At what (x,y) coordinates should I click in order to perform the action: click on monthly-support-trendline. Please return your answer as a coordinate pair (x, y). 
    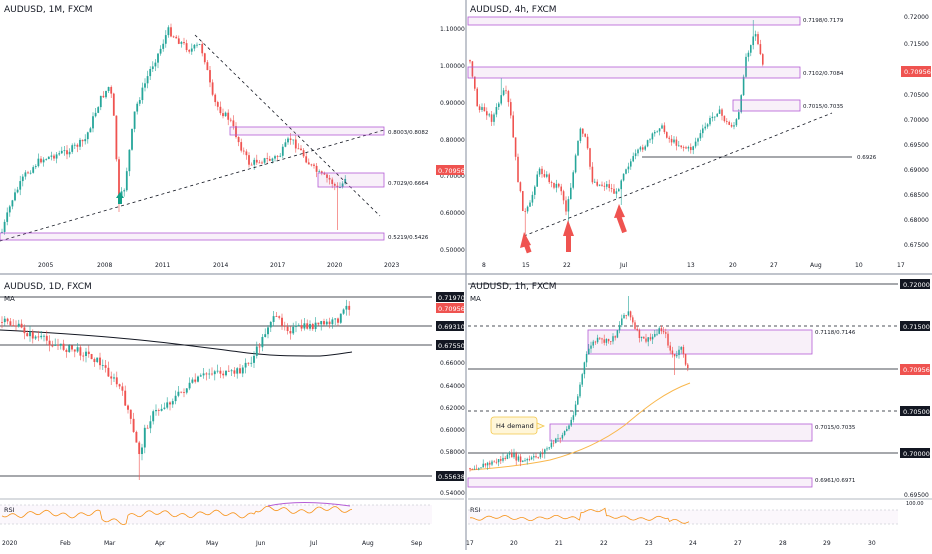
    Looking at the image, I should click on (192, 185).